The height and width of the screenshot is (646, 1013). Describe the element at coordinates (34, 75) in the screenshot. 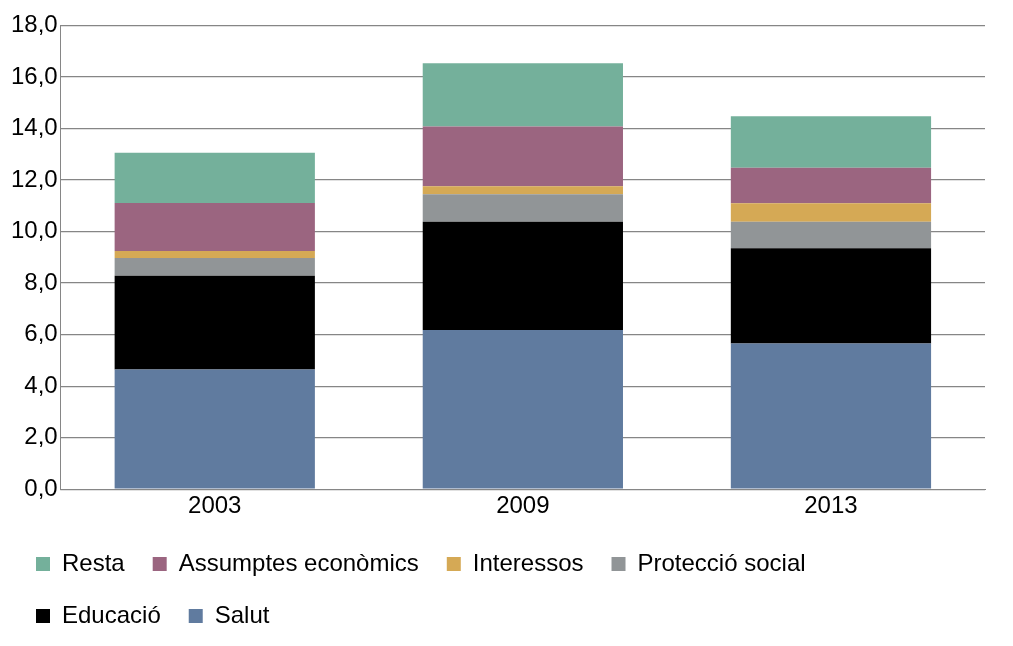

I see `y-tick-label: 16,0` at that location.